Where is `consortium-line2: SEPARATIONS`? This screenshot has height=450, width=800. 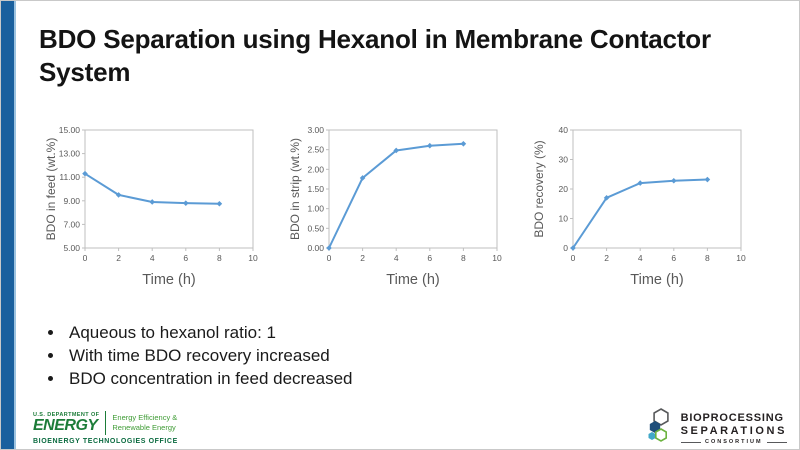
consortium-line2: SEPARATIONS is located at coordinates (733, 430).